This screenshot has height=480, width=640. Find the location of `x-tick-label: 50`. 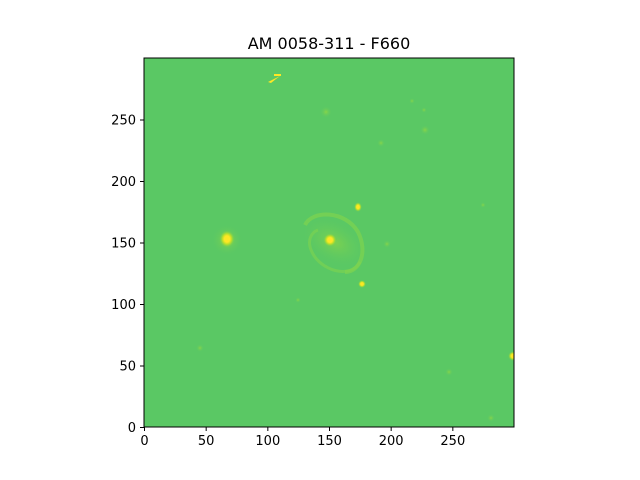

x-tick-label: 50 is located at coordinates (206, 441).